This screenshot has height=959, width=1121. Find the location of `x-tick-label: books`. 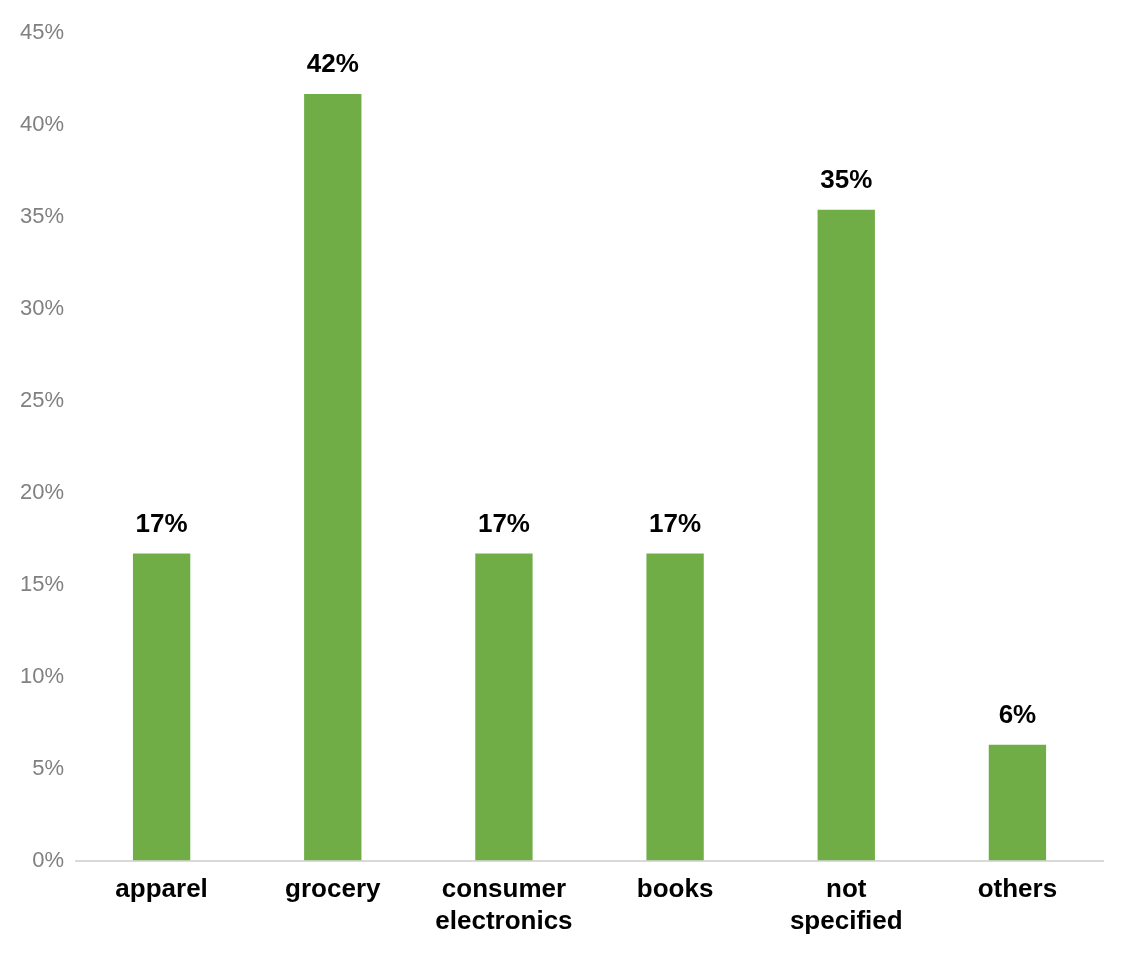

x-tick-label: books is located at coordinates (675, 888).